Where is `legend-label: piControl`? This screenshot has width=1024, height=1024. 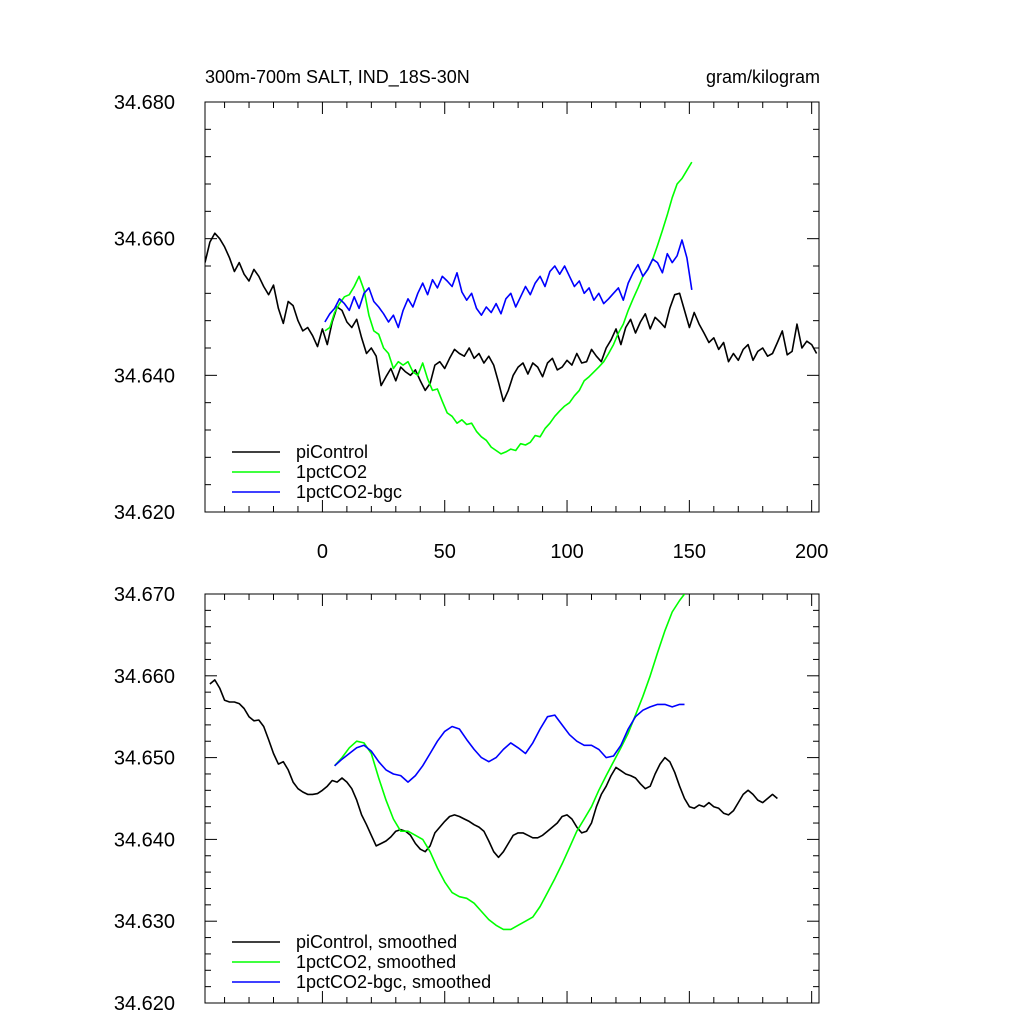
legend-label: piControl is located at coordinates (332, 452).